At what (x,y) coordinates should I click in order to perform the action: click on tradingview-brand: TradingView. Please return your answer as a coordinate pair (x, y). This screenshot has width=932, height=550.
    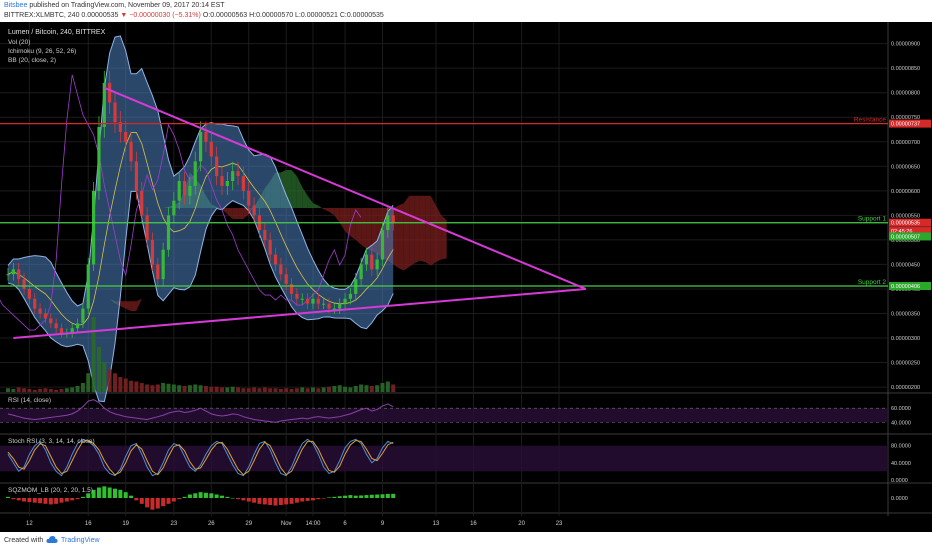
    Looking at the image, I should click on (80, 540).